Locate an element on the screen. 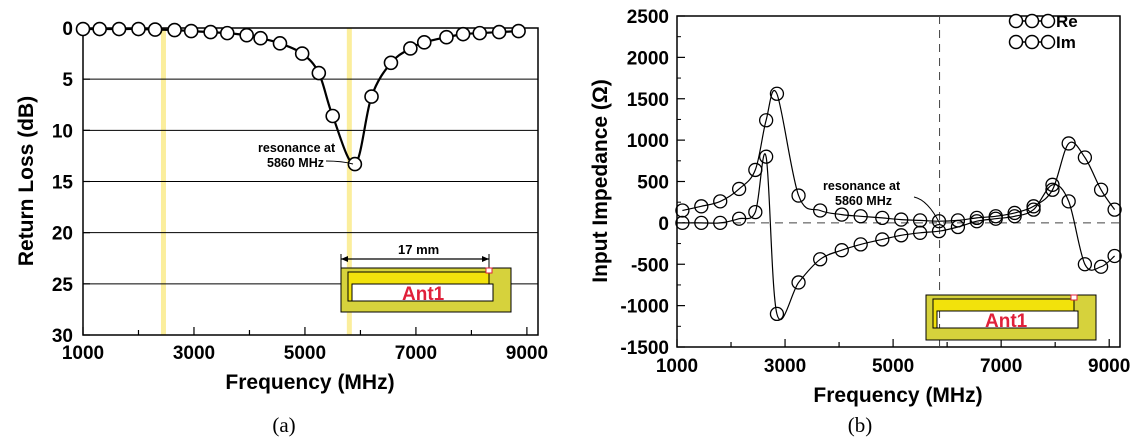 This screenshot has width=1135, height=443. y-tick-label: -1500 is located at coordinates (644, 348).